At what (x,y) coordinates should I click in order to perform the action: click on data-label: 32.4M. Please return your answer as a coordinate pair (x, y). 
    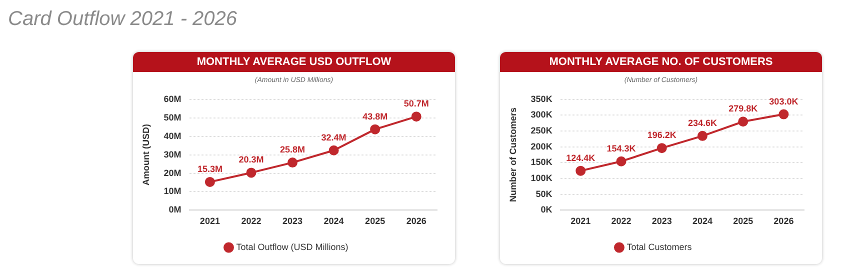
    Looking at the image, I should click on (333, 137).